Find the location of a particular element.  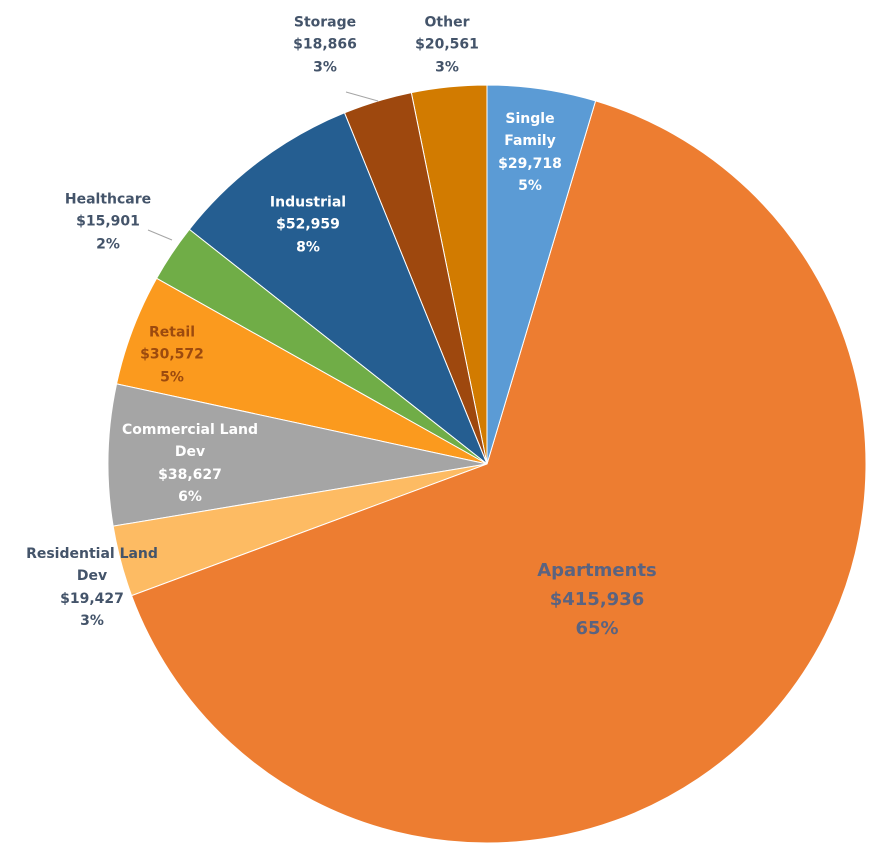

category-name: Storage is located at coordinates (325, 22).